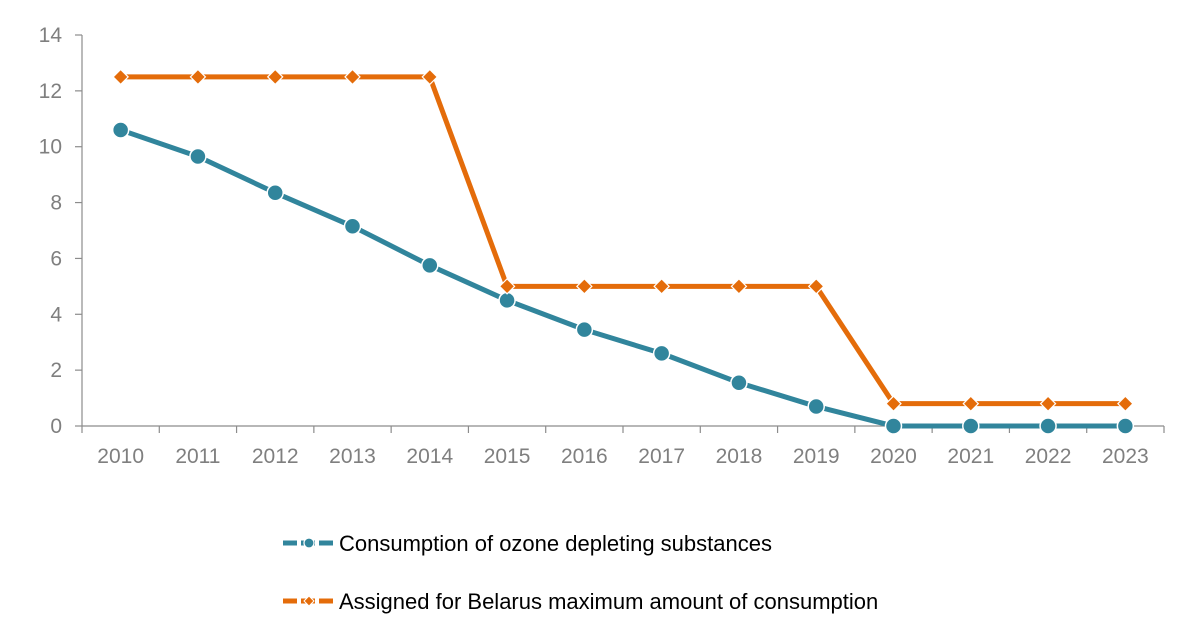 The width and height of the screenshot is (1184, 638). What do you see at coordinates (309, 543) in the screenshot?
I see `legend-marker-circle` at bounding box center [309, 543].